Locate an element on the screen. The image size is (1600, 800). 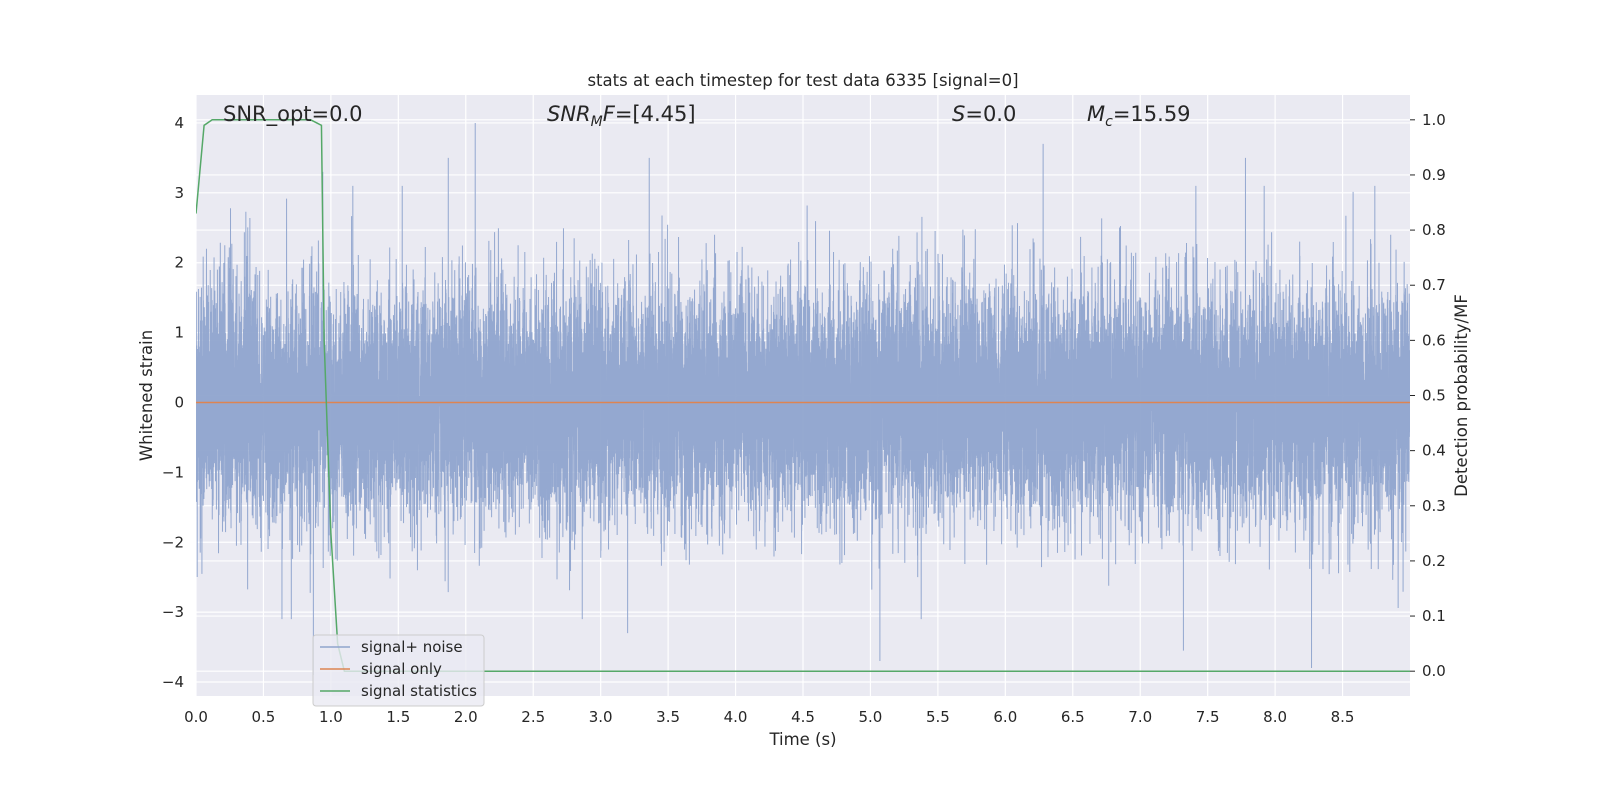
y-tick-label: 2 is located at coordinates (179, 263).